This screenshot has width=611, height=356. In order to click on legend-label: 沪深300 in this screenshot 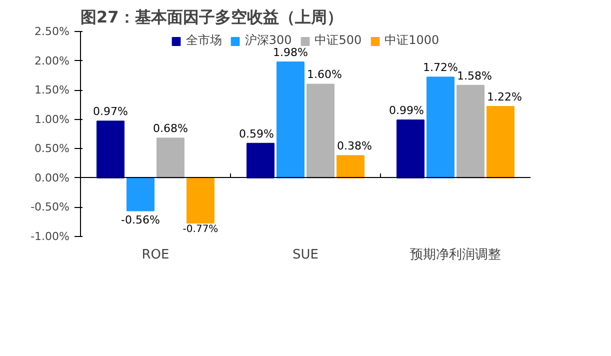, I will do `click(268, 40)`.